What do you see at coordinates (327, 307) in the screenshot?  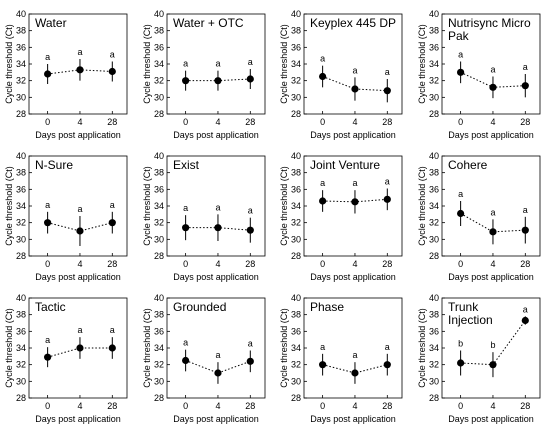 I see `panel-title: Phase` at bounding box center [327, 307].